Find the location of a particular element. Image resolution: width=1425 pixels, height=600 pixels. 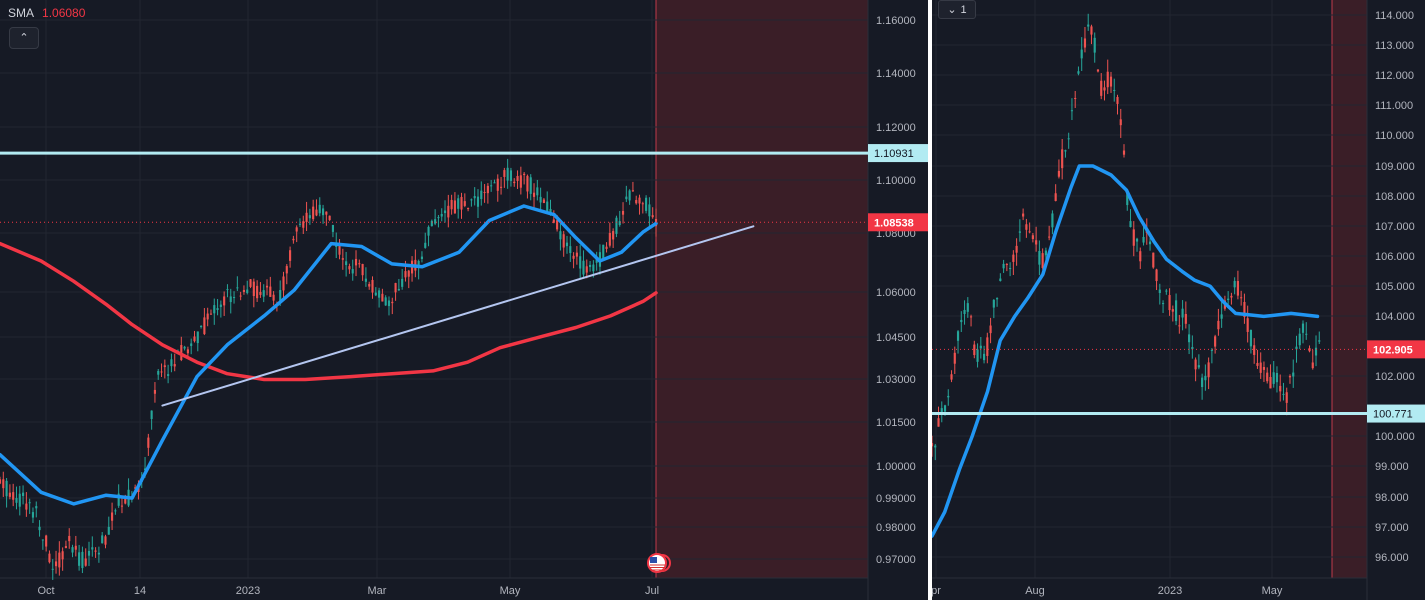

current-price-tag is located at coordinates (1396, 349).